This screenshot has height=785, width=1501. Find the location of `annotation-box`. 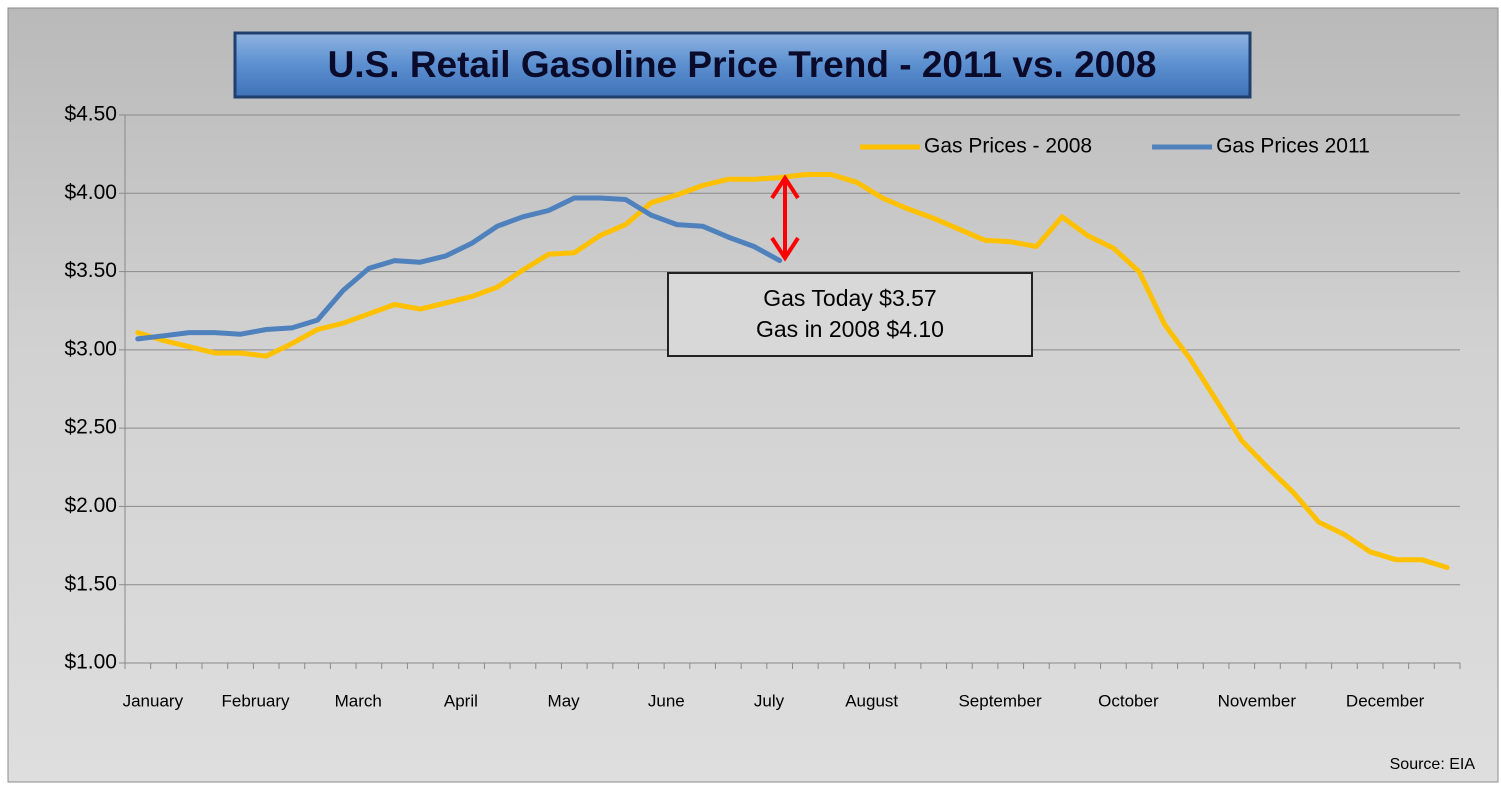

annotation-box is located at coordinates (850, 314).